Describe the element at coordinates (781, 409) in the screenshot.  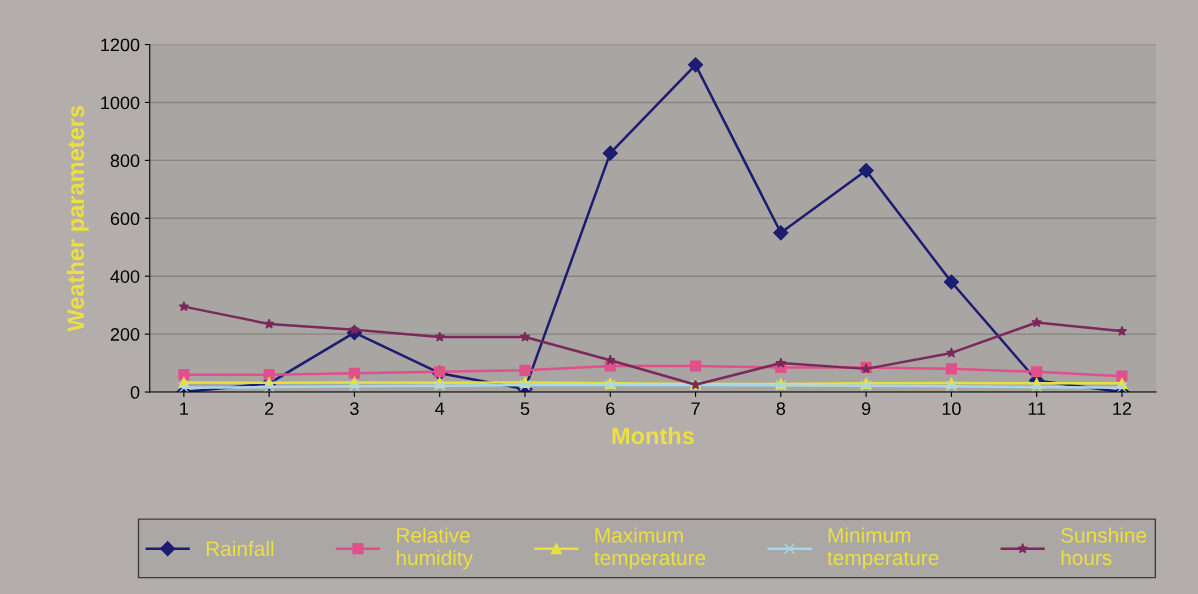
I see `x-tick-label: 8` at that location.